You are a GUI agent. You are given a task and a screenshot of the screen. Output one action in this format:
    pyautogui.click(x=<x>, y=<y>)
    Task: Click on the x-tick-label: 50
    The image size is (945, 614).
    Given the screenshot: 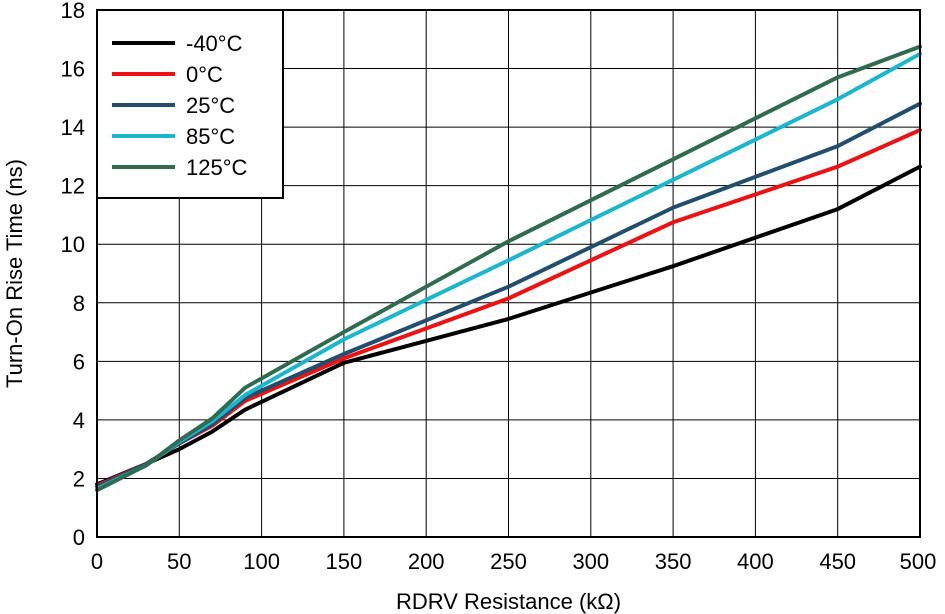 What is the action you would take?
    pyautogui.click(x=179, y=561)
    